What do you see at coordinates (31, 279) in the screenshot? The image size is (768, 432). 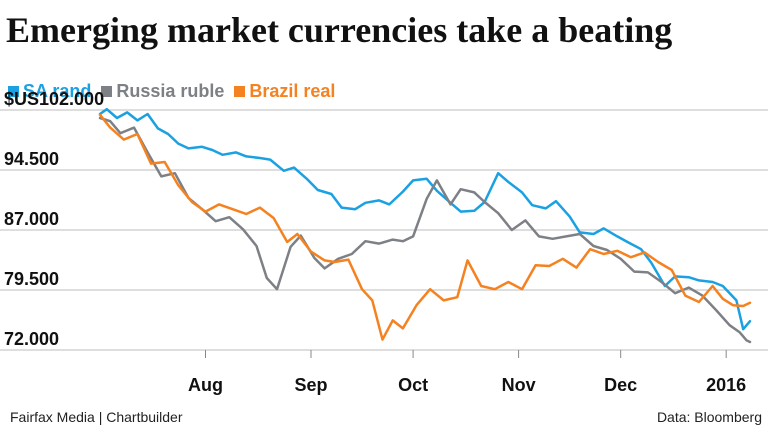 I see `y-tick-label: 79.500` at bounding box center [31, 279].